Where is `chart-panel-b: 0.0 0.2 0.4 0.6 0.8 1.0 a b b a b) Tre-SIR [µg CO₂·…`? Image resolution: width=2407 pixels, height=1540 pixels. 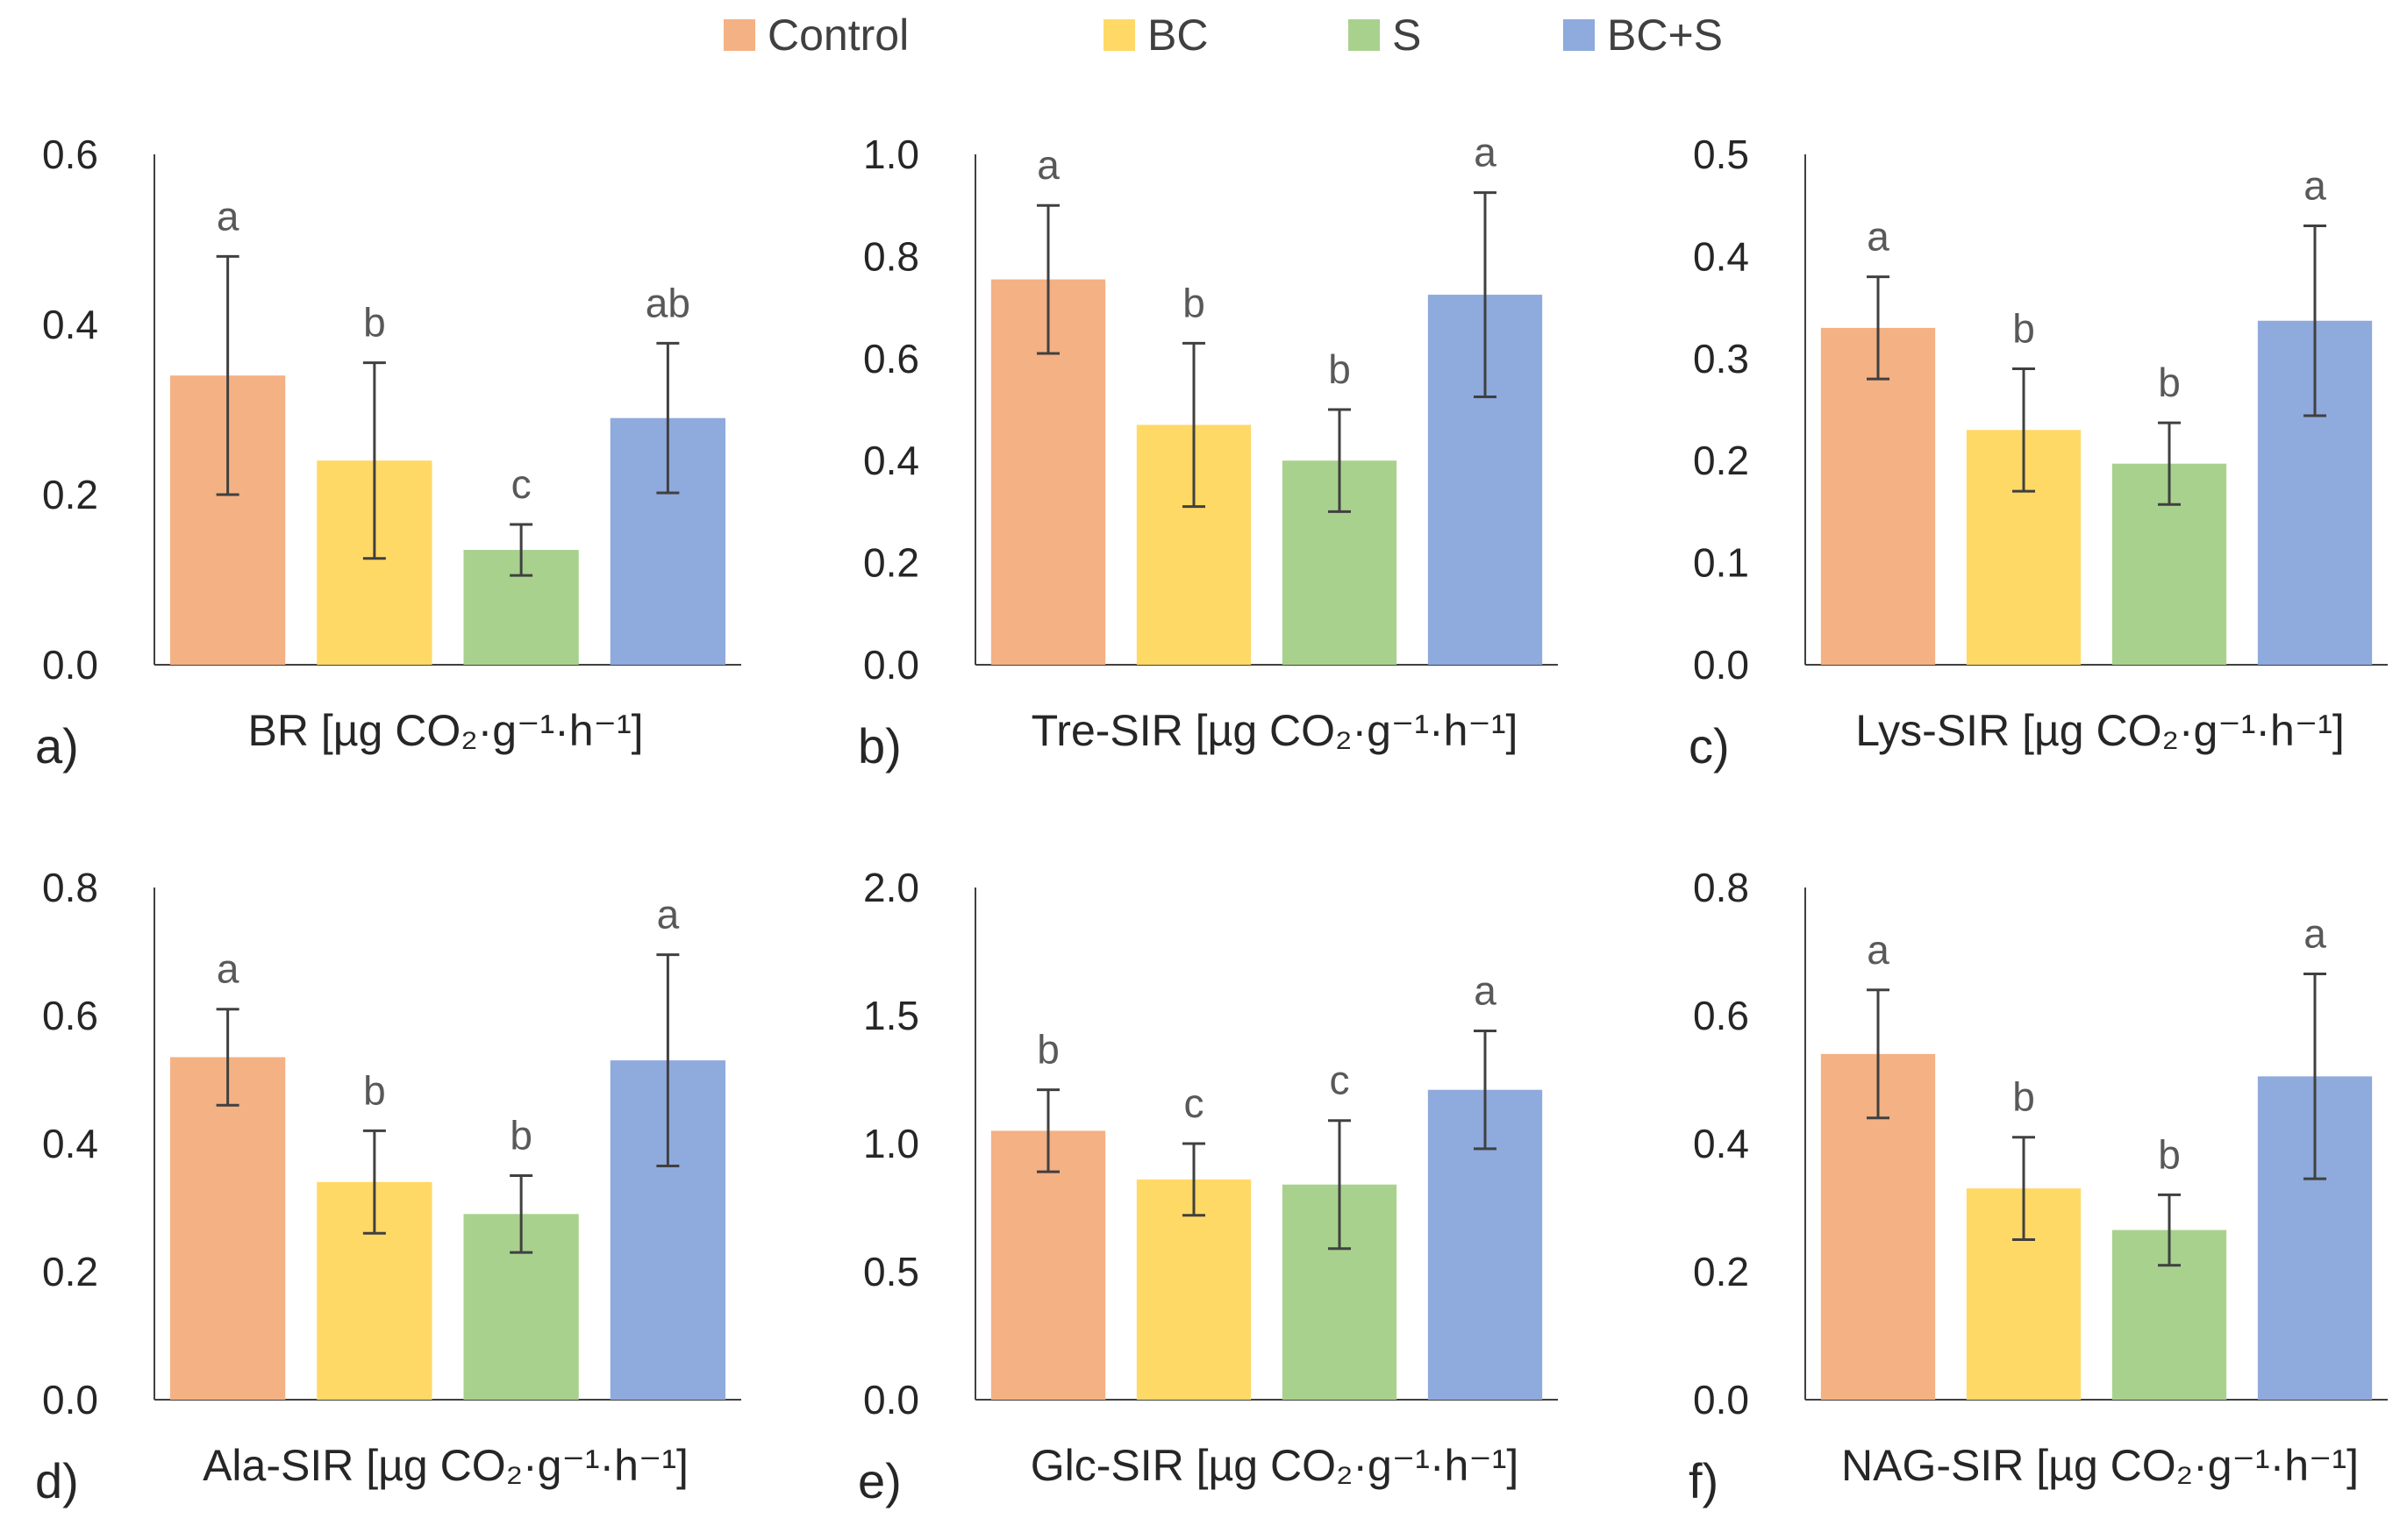 chart-panel-b: 0.0 0.2 0.4 0.6 0.8 1.0 a b b a b) Tre-SIR [µg CO₂·… is located at coordinates (1208, 452).